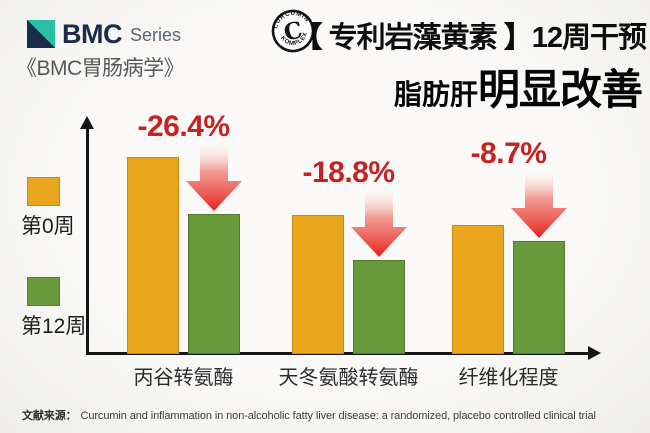  I want to click on category-label: 天冬氨酸转氨酶, so click(348, 378).